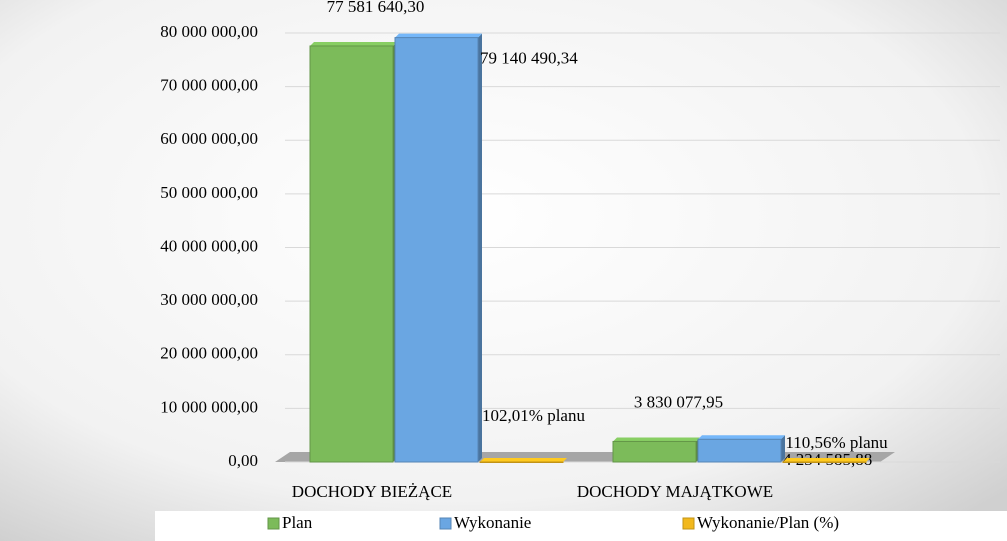 The width and height of the screenshot is (1007, 541). What do you see at coordinates (209, 299) in the screenshot?
I see `y-tick-label: 30 000 000,00` at bounding box center [209, 299].